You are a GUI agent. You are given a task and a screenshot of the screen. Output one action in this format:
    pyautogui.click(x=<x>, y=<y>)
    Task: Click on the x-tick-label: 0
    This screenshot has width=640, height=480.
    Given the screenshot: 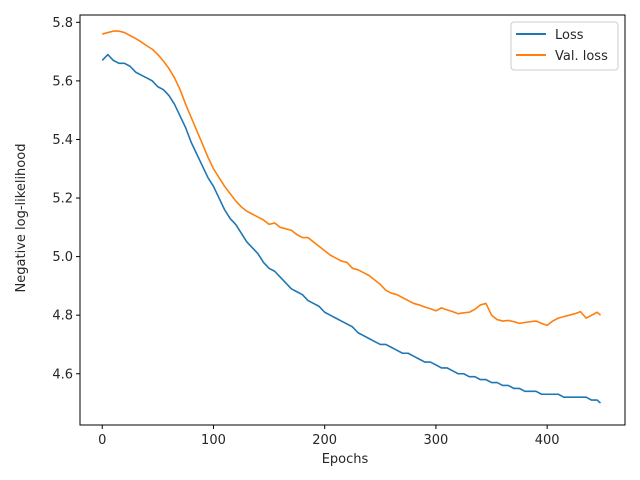 What is the action you would take?
    pyautogui.click(x=102, y=440)
    